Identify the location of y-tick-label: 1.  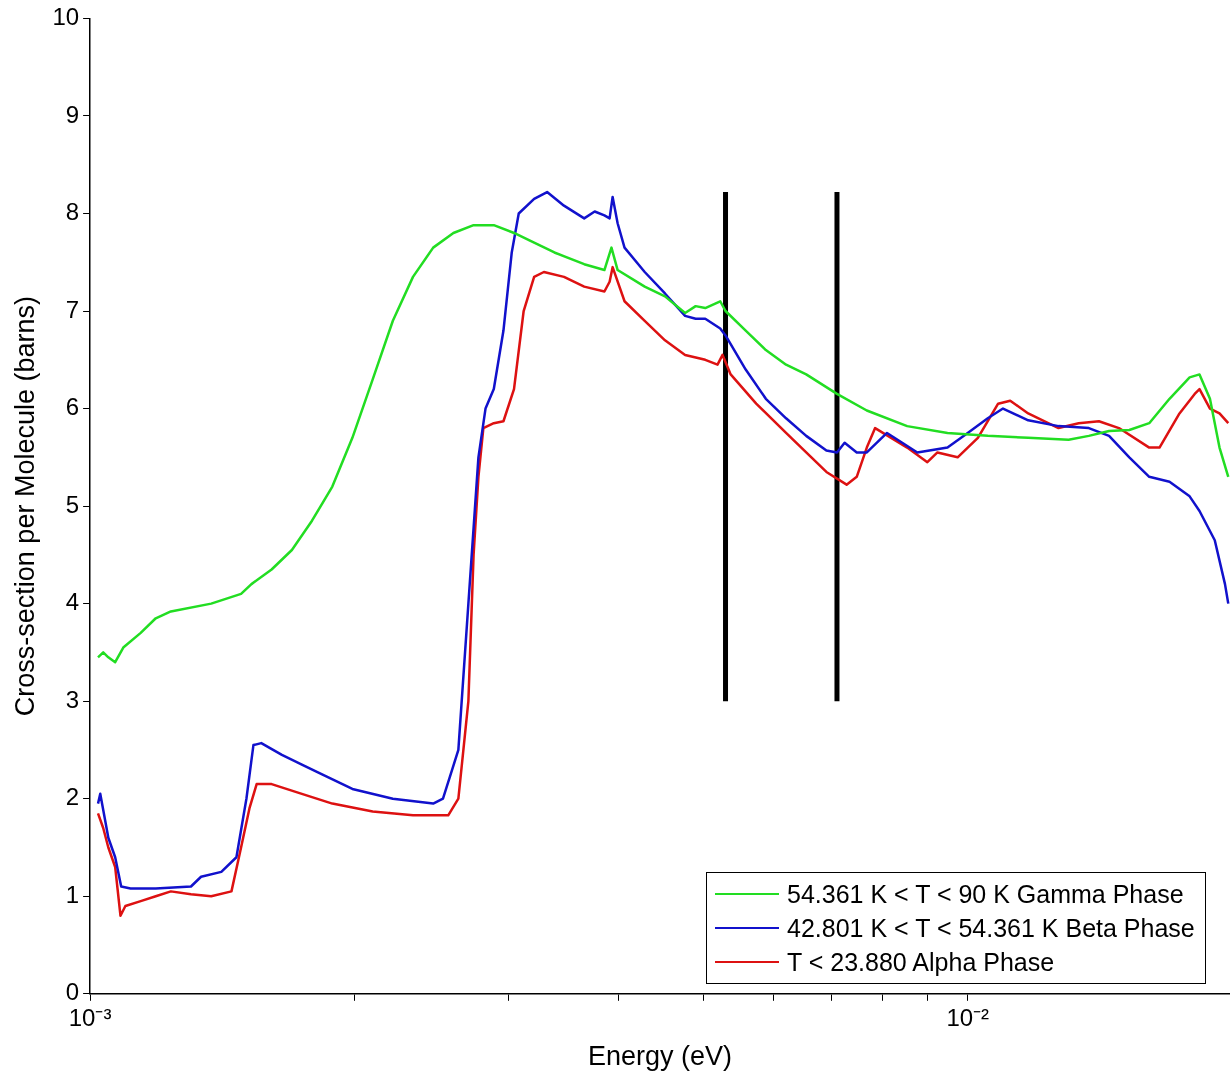
(72, 894).